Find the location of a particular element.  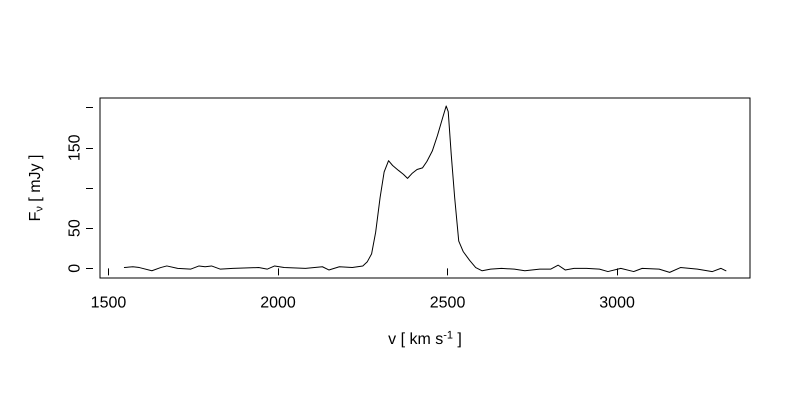

x-tick-label: 2000 is located at coordinates (278, 303).